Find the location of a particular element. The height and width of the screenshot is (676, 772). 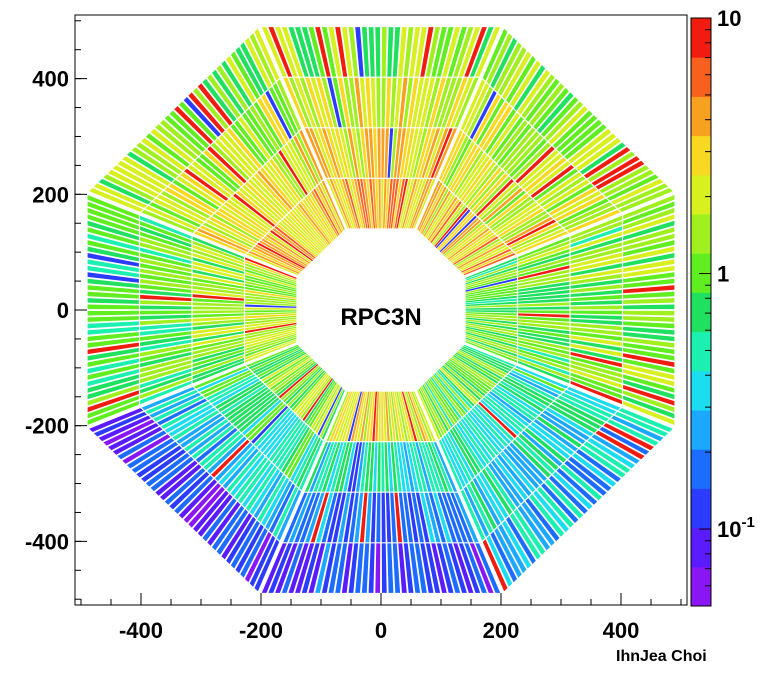

y-tick-label: 200 is located at coordinates (50, 194).